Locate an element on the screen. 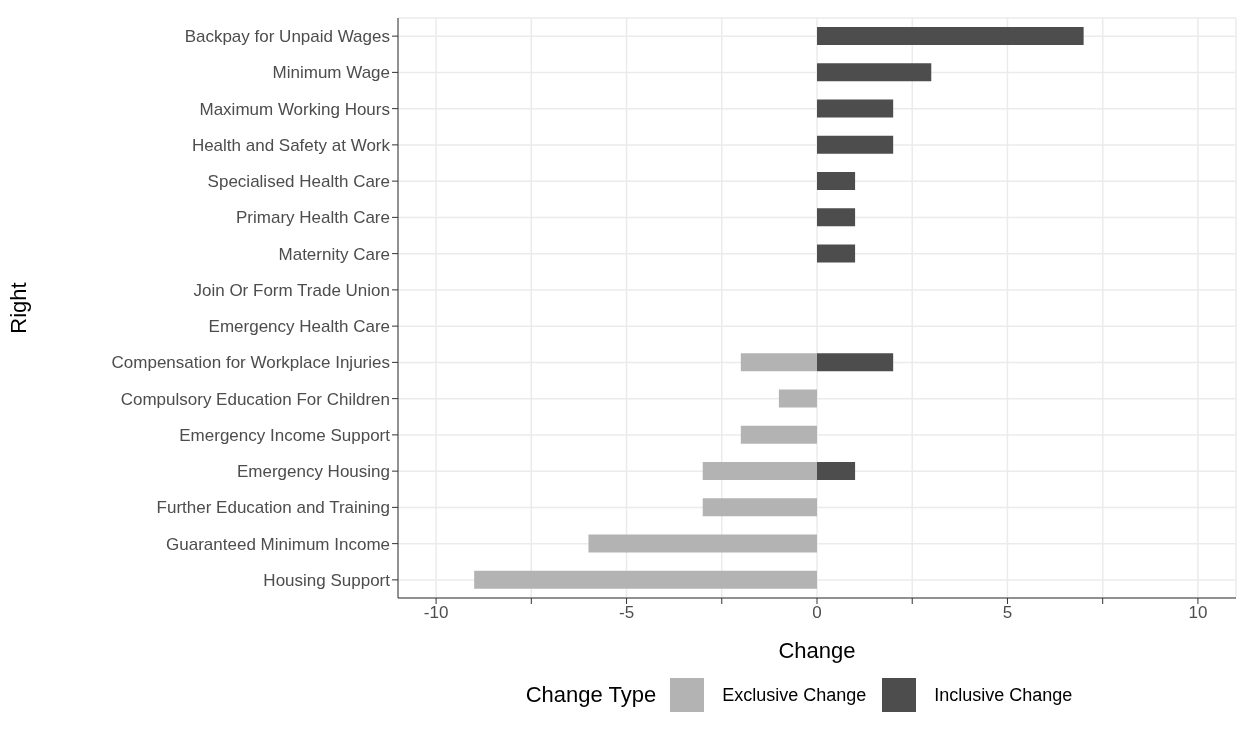  y-tick-label: Housing Support is located at coordinates (327, 580).